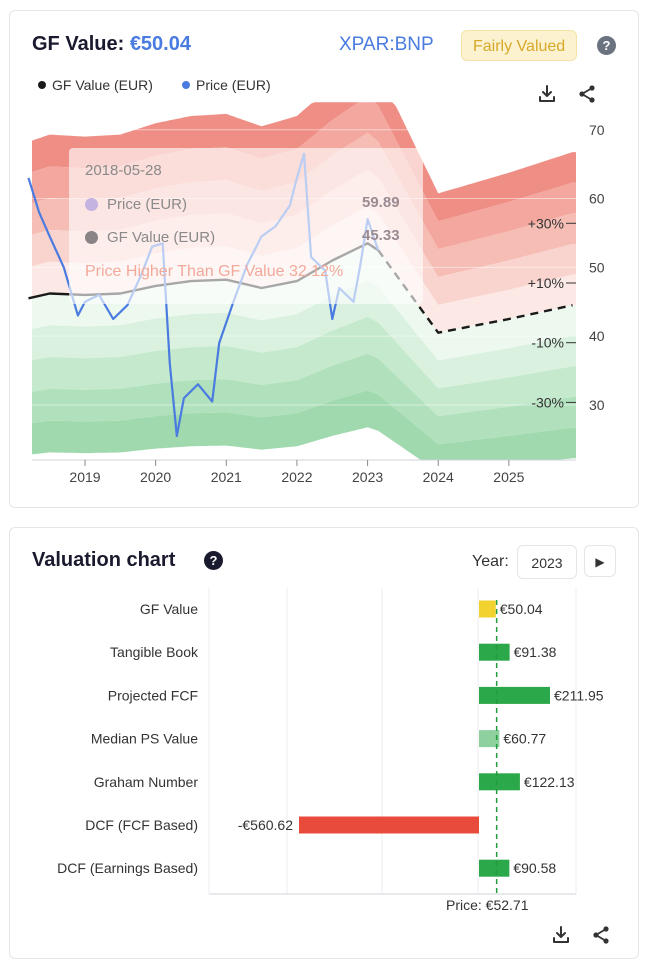 Image resolution: width=650 pixels, height=967 pixels. Describe the element at coordinates (521, 609) in the screenshot. I see `bar-value-label: €50.04` at that location.